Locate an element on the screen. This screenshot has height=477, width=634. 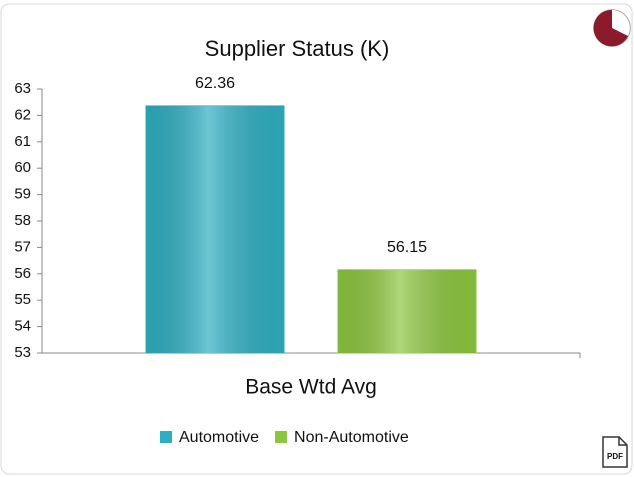
y-tick-label: 58 is located at coordinates (22, 220).